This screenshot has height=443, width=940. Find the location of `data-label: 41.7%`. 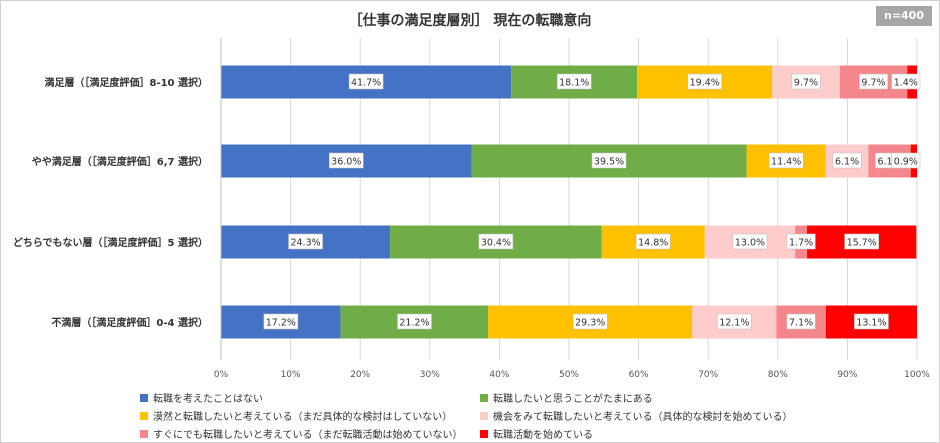

data-label: 41.7% is located at coordinates (366, 81).